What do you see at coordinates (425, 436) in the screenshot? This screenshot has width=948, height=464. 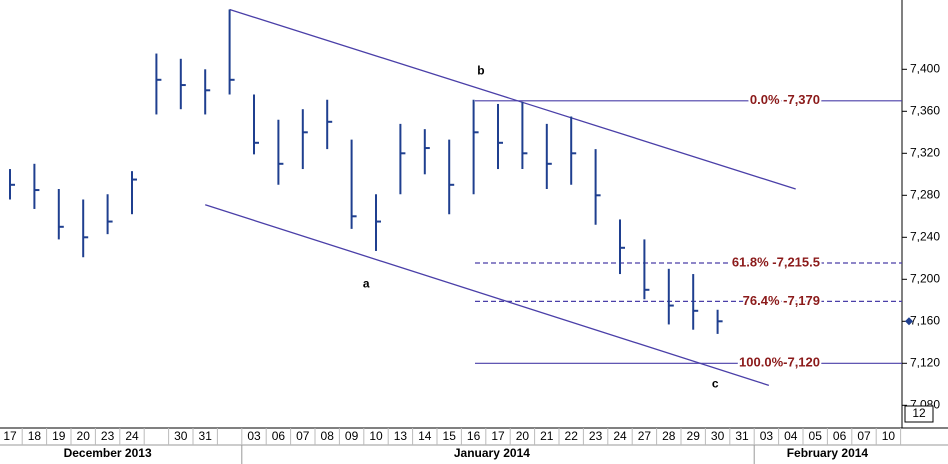 I see `x-tick-label: 14` at bounding box center [425, 436].